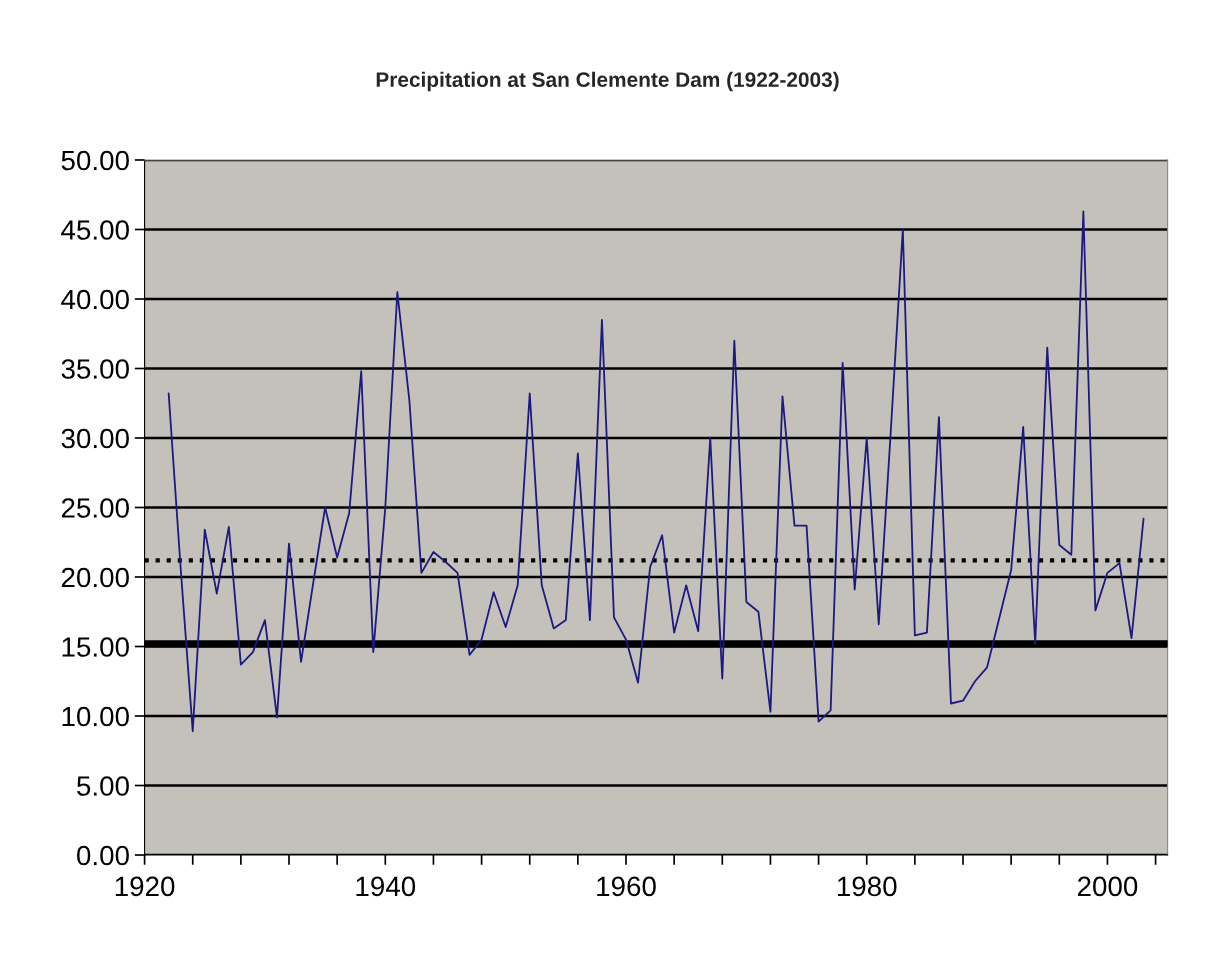 This screenshot has width=1215, height=958. I want to click on y-tick-label: 40.00, so click(95, 299).